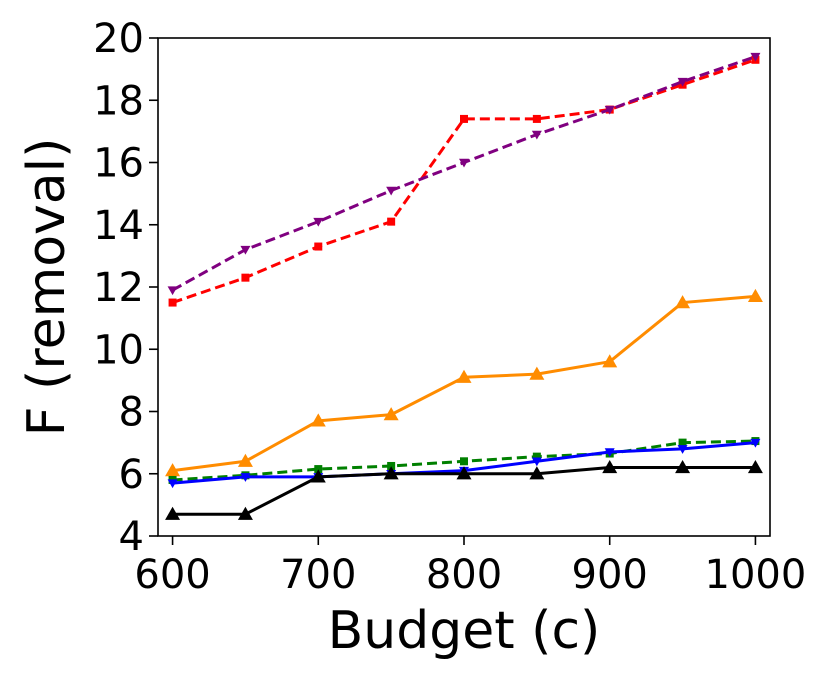  Describe the element at coordinates (118, 288) in the screenshot. I see `y-tick-label: 12` at that location.